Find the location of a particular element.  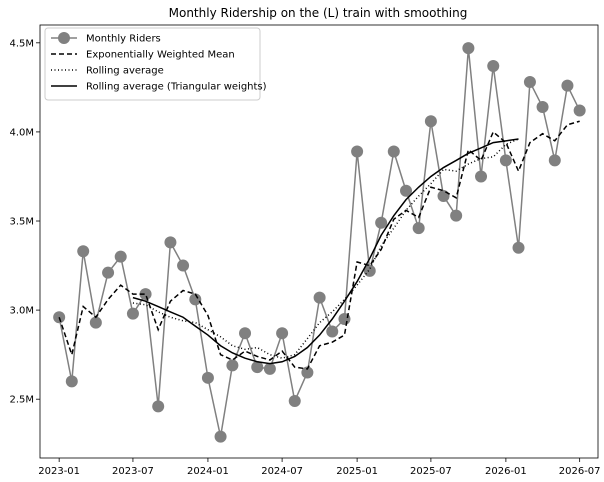

legend-label: Exponentially Weighted Mean is located at coordinates (160, 55).